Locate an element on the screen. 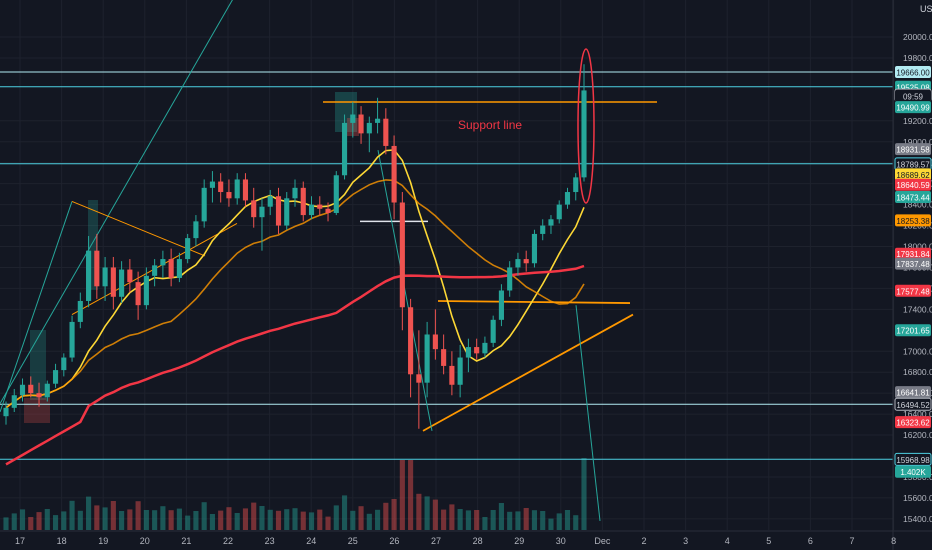 This screenshot has width=932, height=550. price-label: 17931.84 is located at coordinates (913, 253).